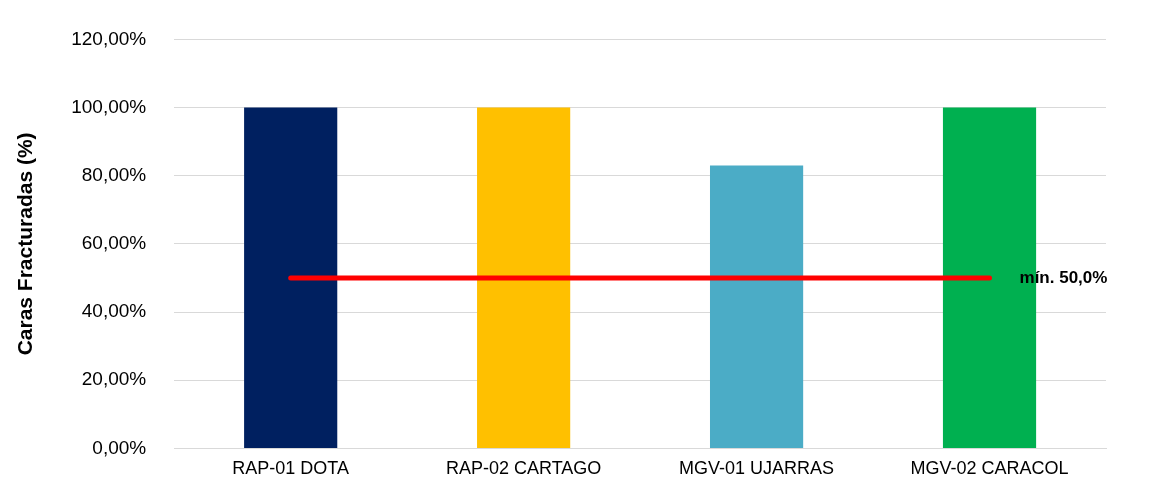 This screenshot has height=495, width=1151. What do you see at coordinates (989, 468) in the screenshot?
I see `x-tick-label: MGV-02 CARACOL` at bounding box center [989, 468].